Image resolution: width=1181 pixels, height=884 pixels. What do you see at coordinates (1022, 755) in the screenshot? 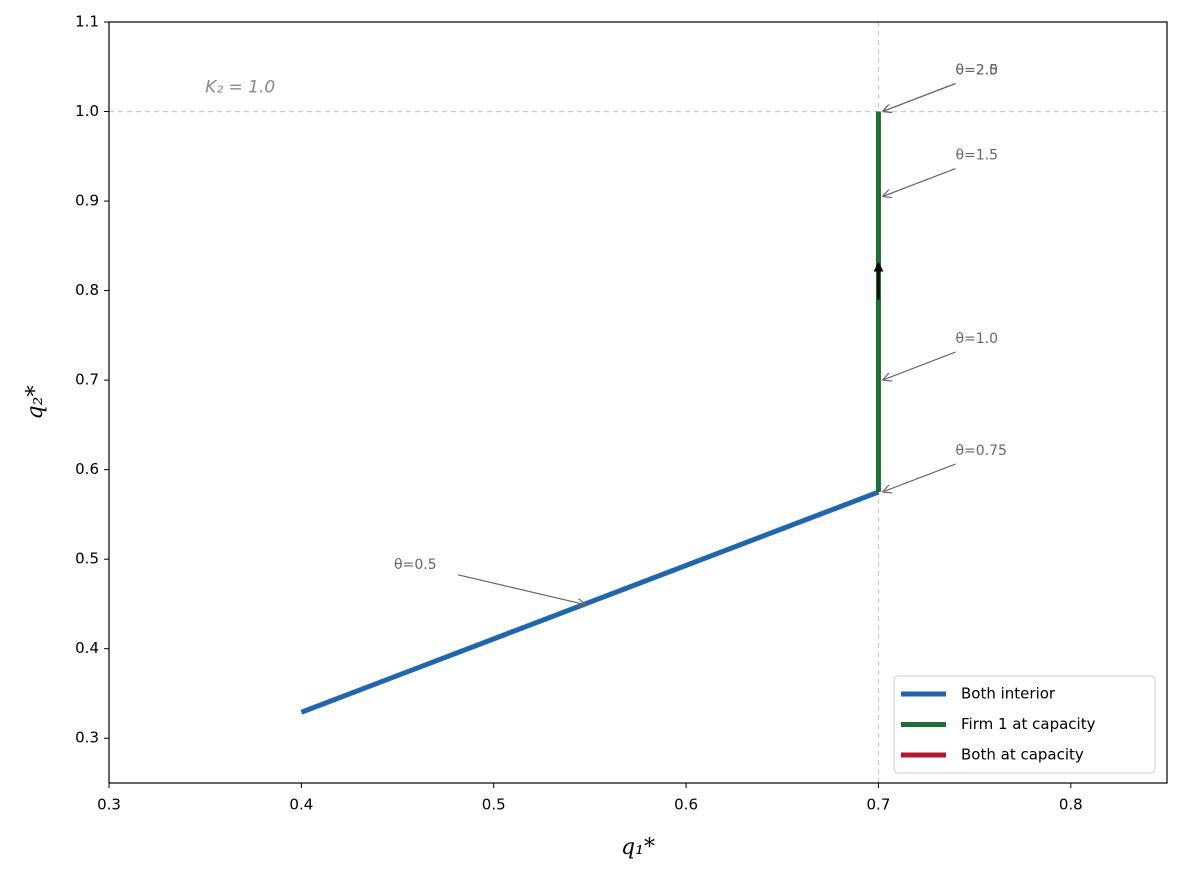
I see `legend-label: Both at capacity` at bounding box center [1022, 755].